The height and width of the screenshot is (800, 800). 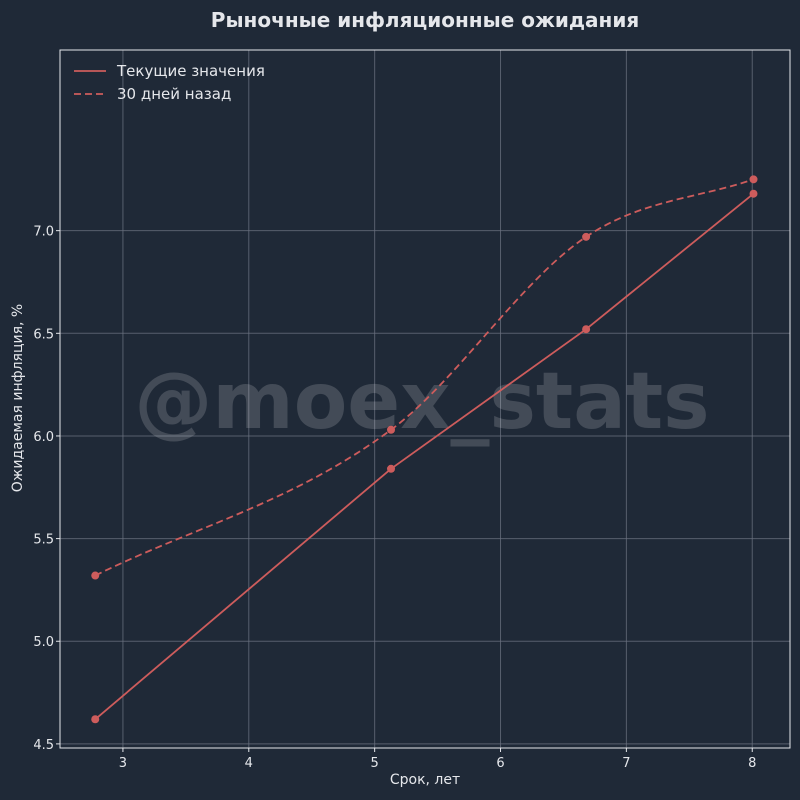 What do you see at coordinates (425, 780) in the screenshot?
I see `x-axis-title: Срок, лет` at bounding box center [425, 780].